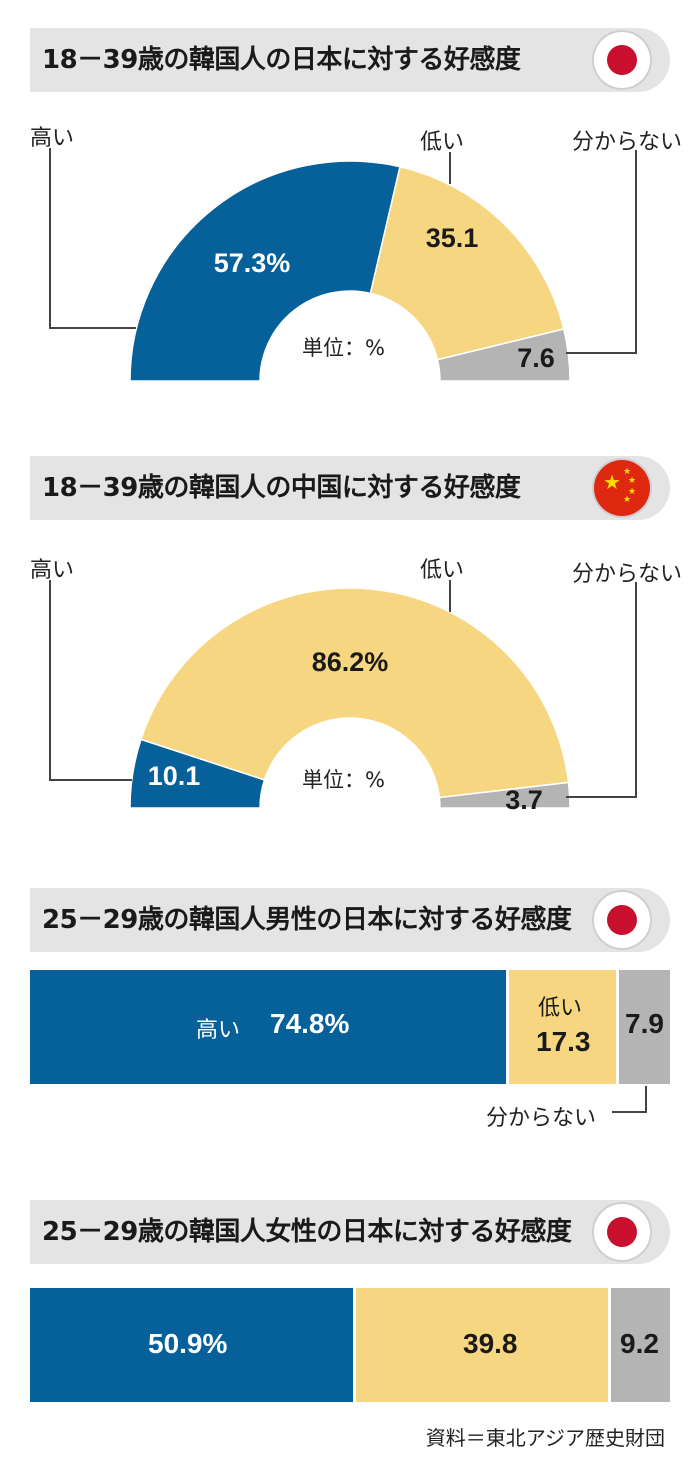  Describe the element at coordinates (563, 1041) in the screenshot. I see `chart-3-value-label-low: 17.3` at that location.